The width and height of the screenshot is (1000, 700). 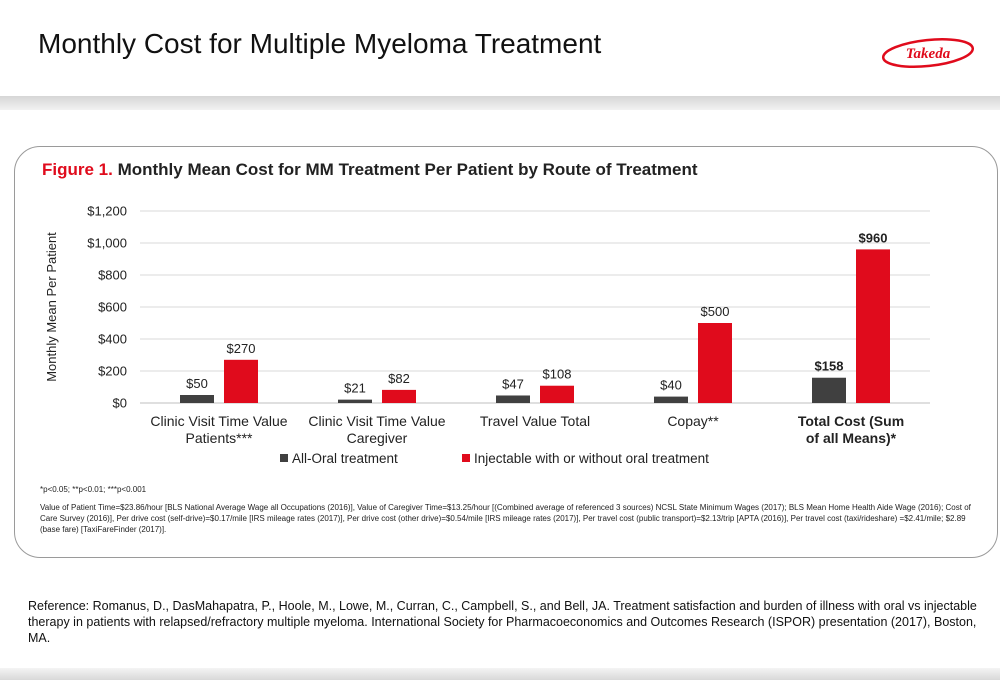 What do you see at coordinates (120, 403) in the screenshot?
I see `y-tick-label: $0` at bounding box center [120, 403].